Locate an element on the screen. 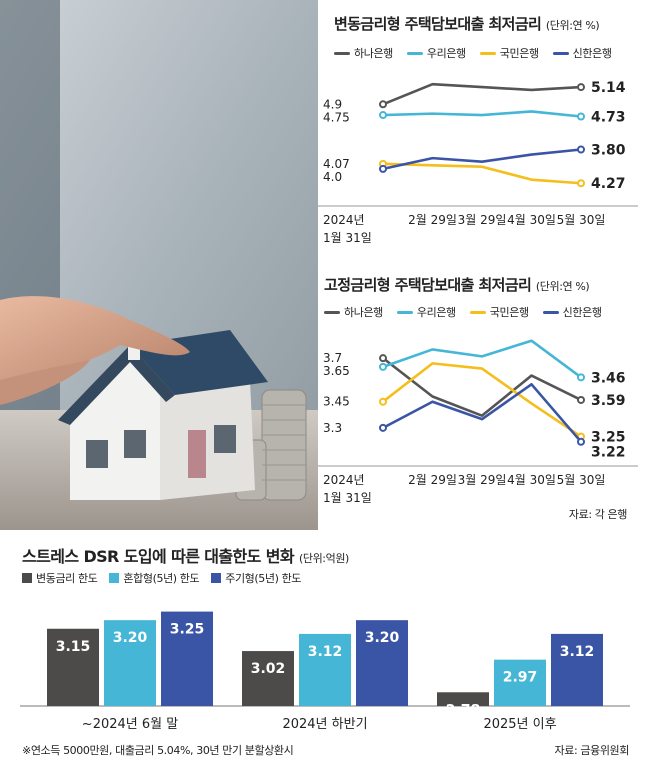  legend-item-kookmin: 국민은행 is located at coordinates (509, 53).